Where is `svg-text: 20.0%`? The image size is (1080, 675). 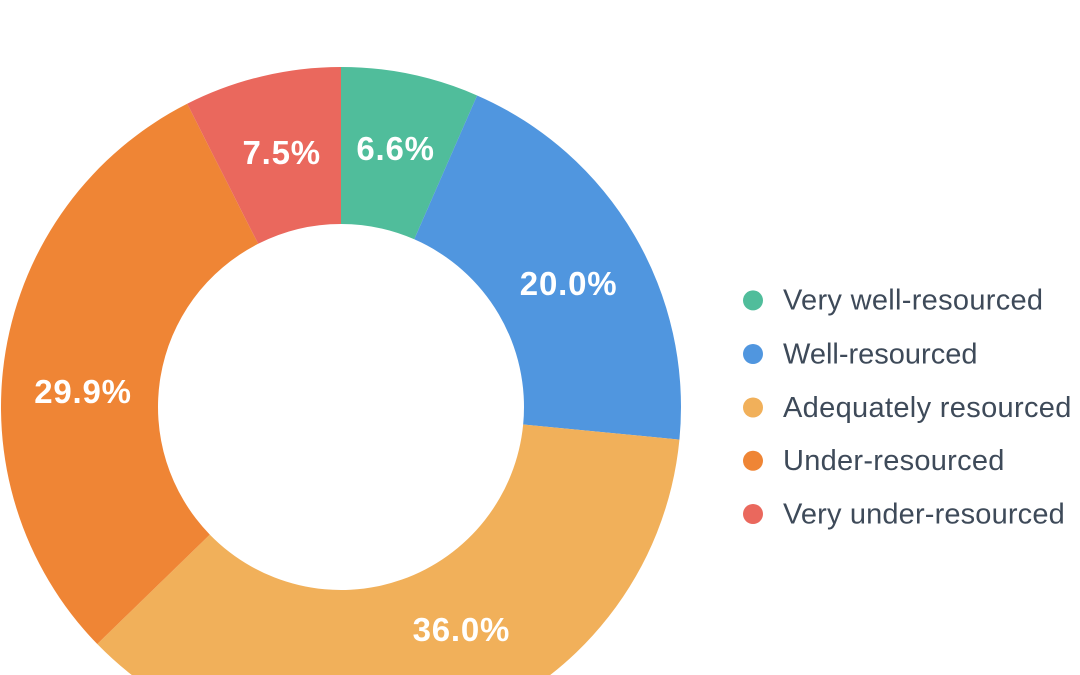
svg-text: 20.0% is located at coordinates (569, 283).